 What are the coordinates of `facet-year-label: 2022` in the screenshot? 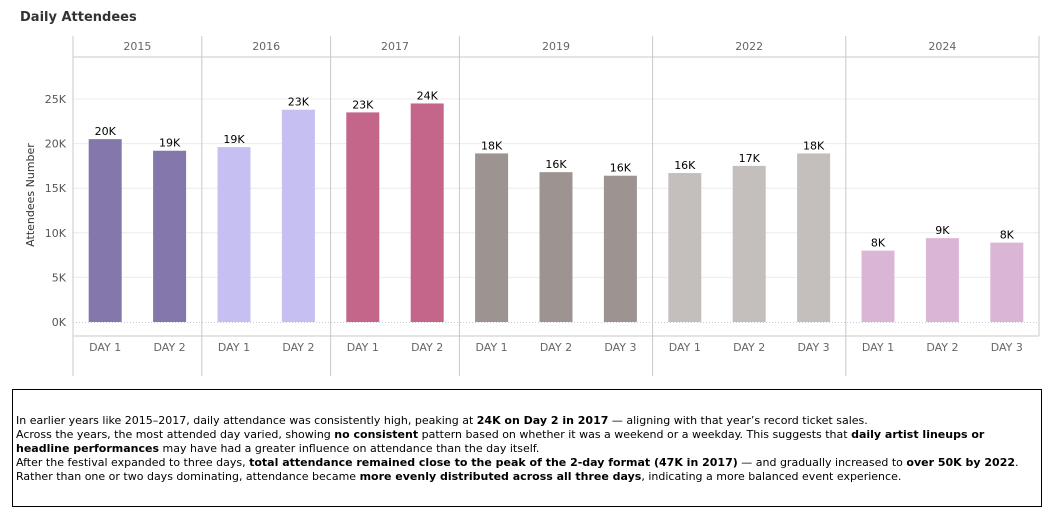 It's located at (749, 46).